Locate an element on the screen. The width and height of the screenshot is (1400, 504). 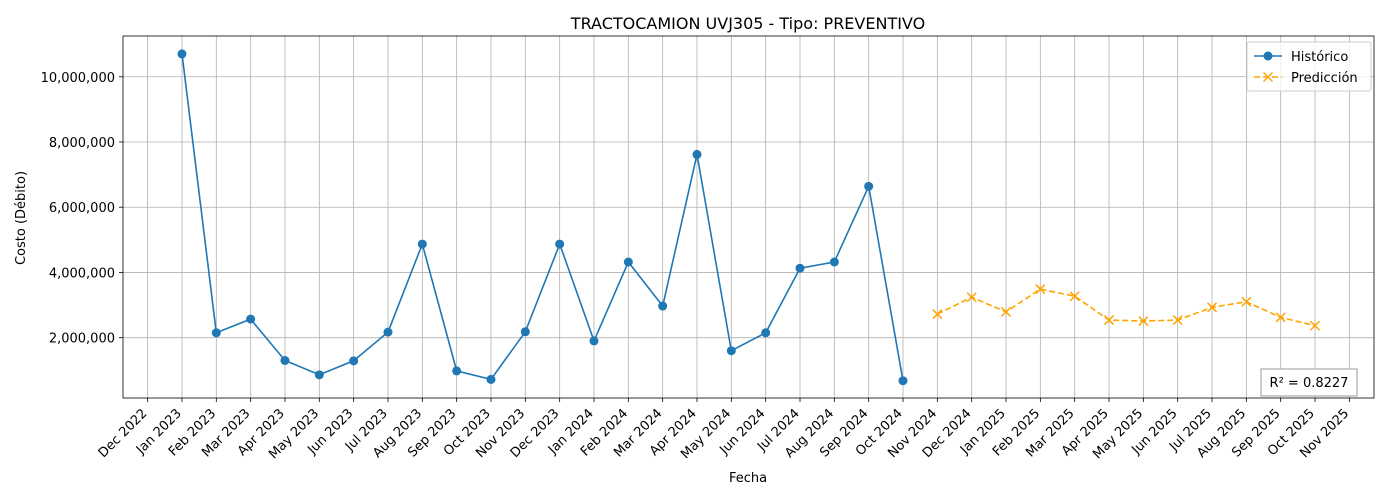
y-tick-label: 4,000,000 is located at coordinates (82, 273).